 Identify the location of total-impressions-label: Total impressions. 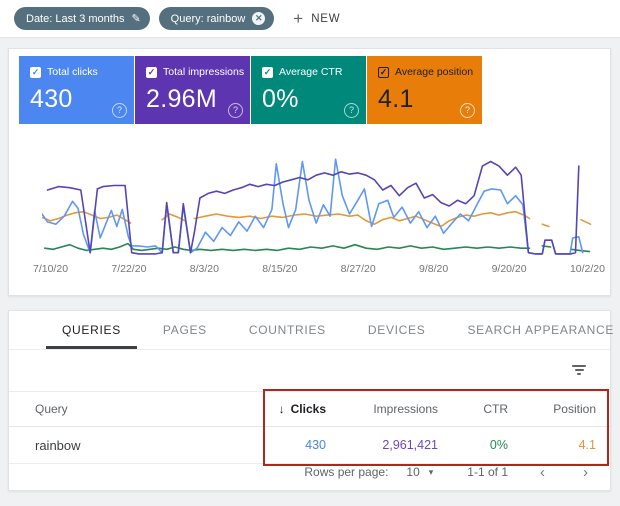
(204, 72).